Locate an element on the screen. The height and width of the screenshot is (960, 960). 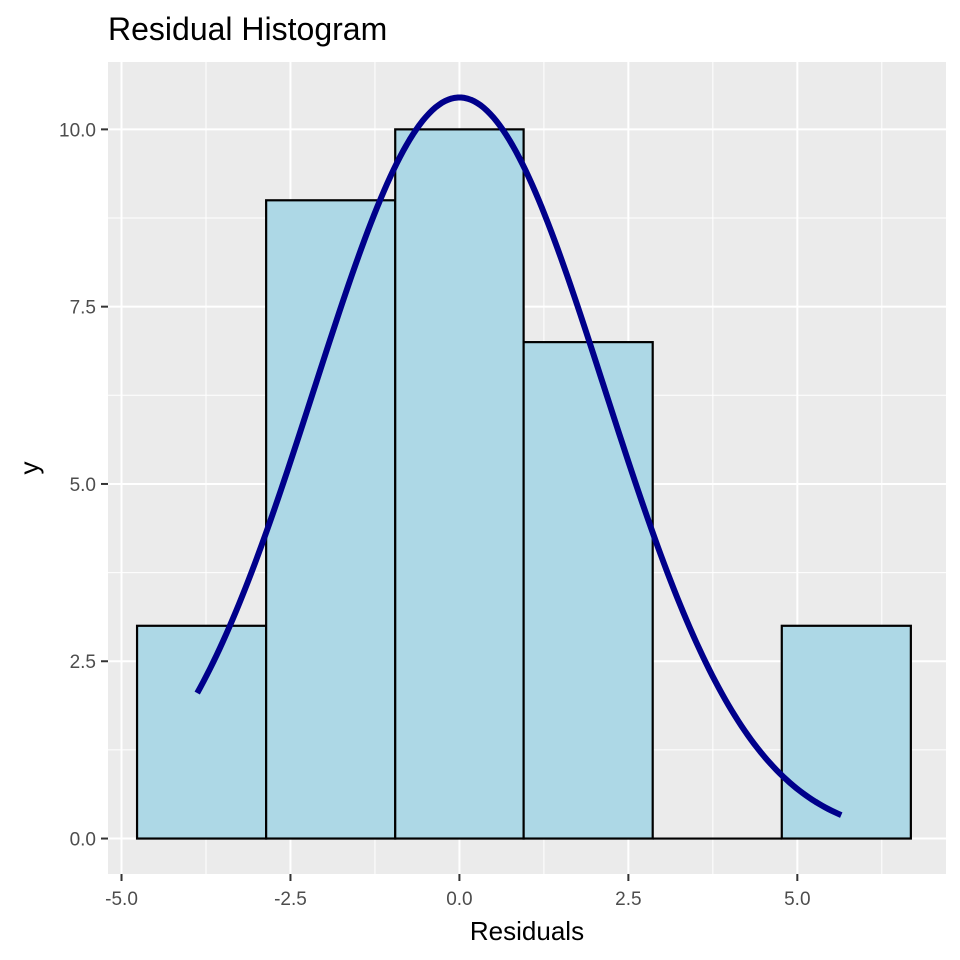
y-tick-label: 2.5 is located at coordinates (83, 662).